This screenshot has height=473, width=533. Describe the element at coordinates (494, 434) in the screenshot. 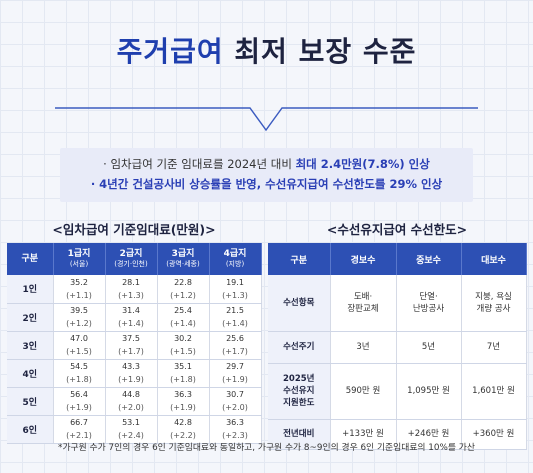

I see `repair-value: +360만 원` at that location.